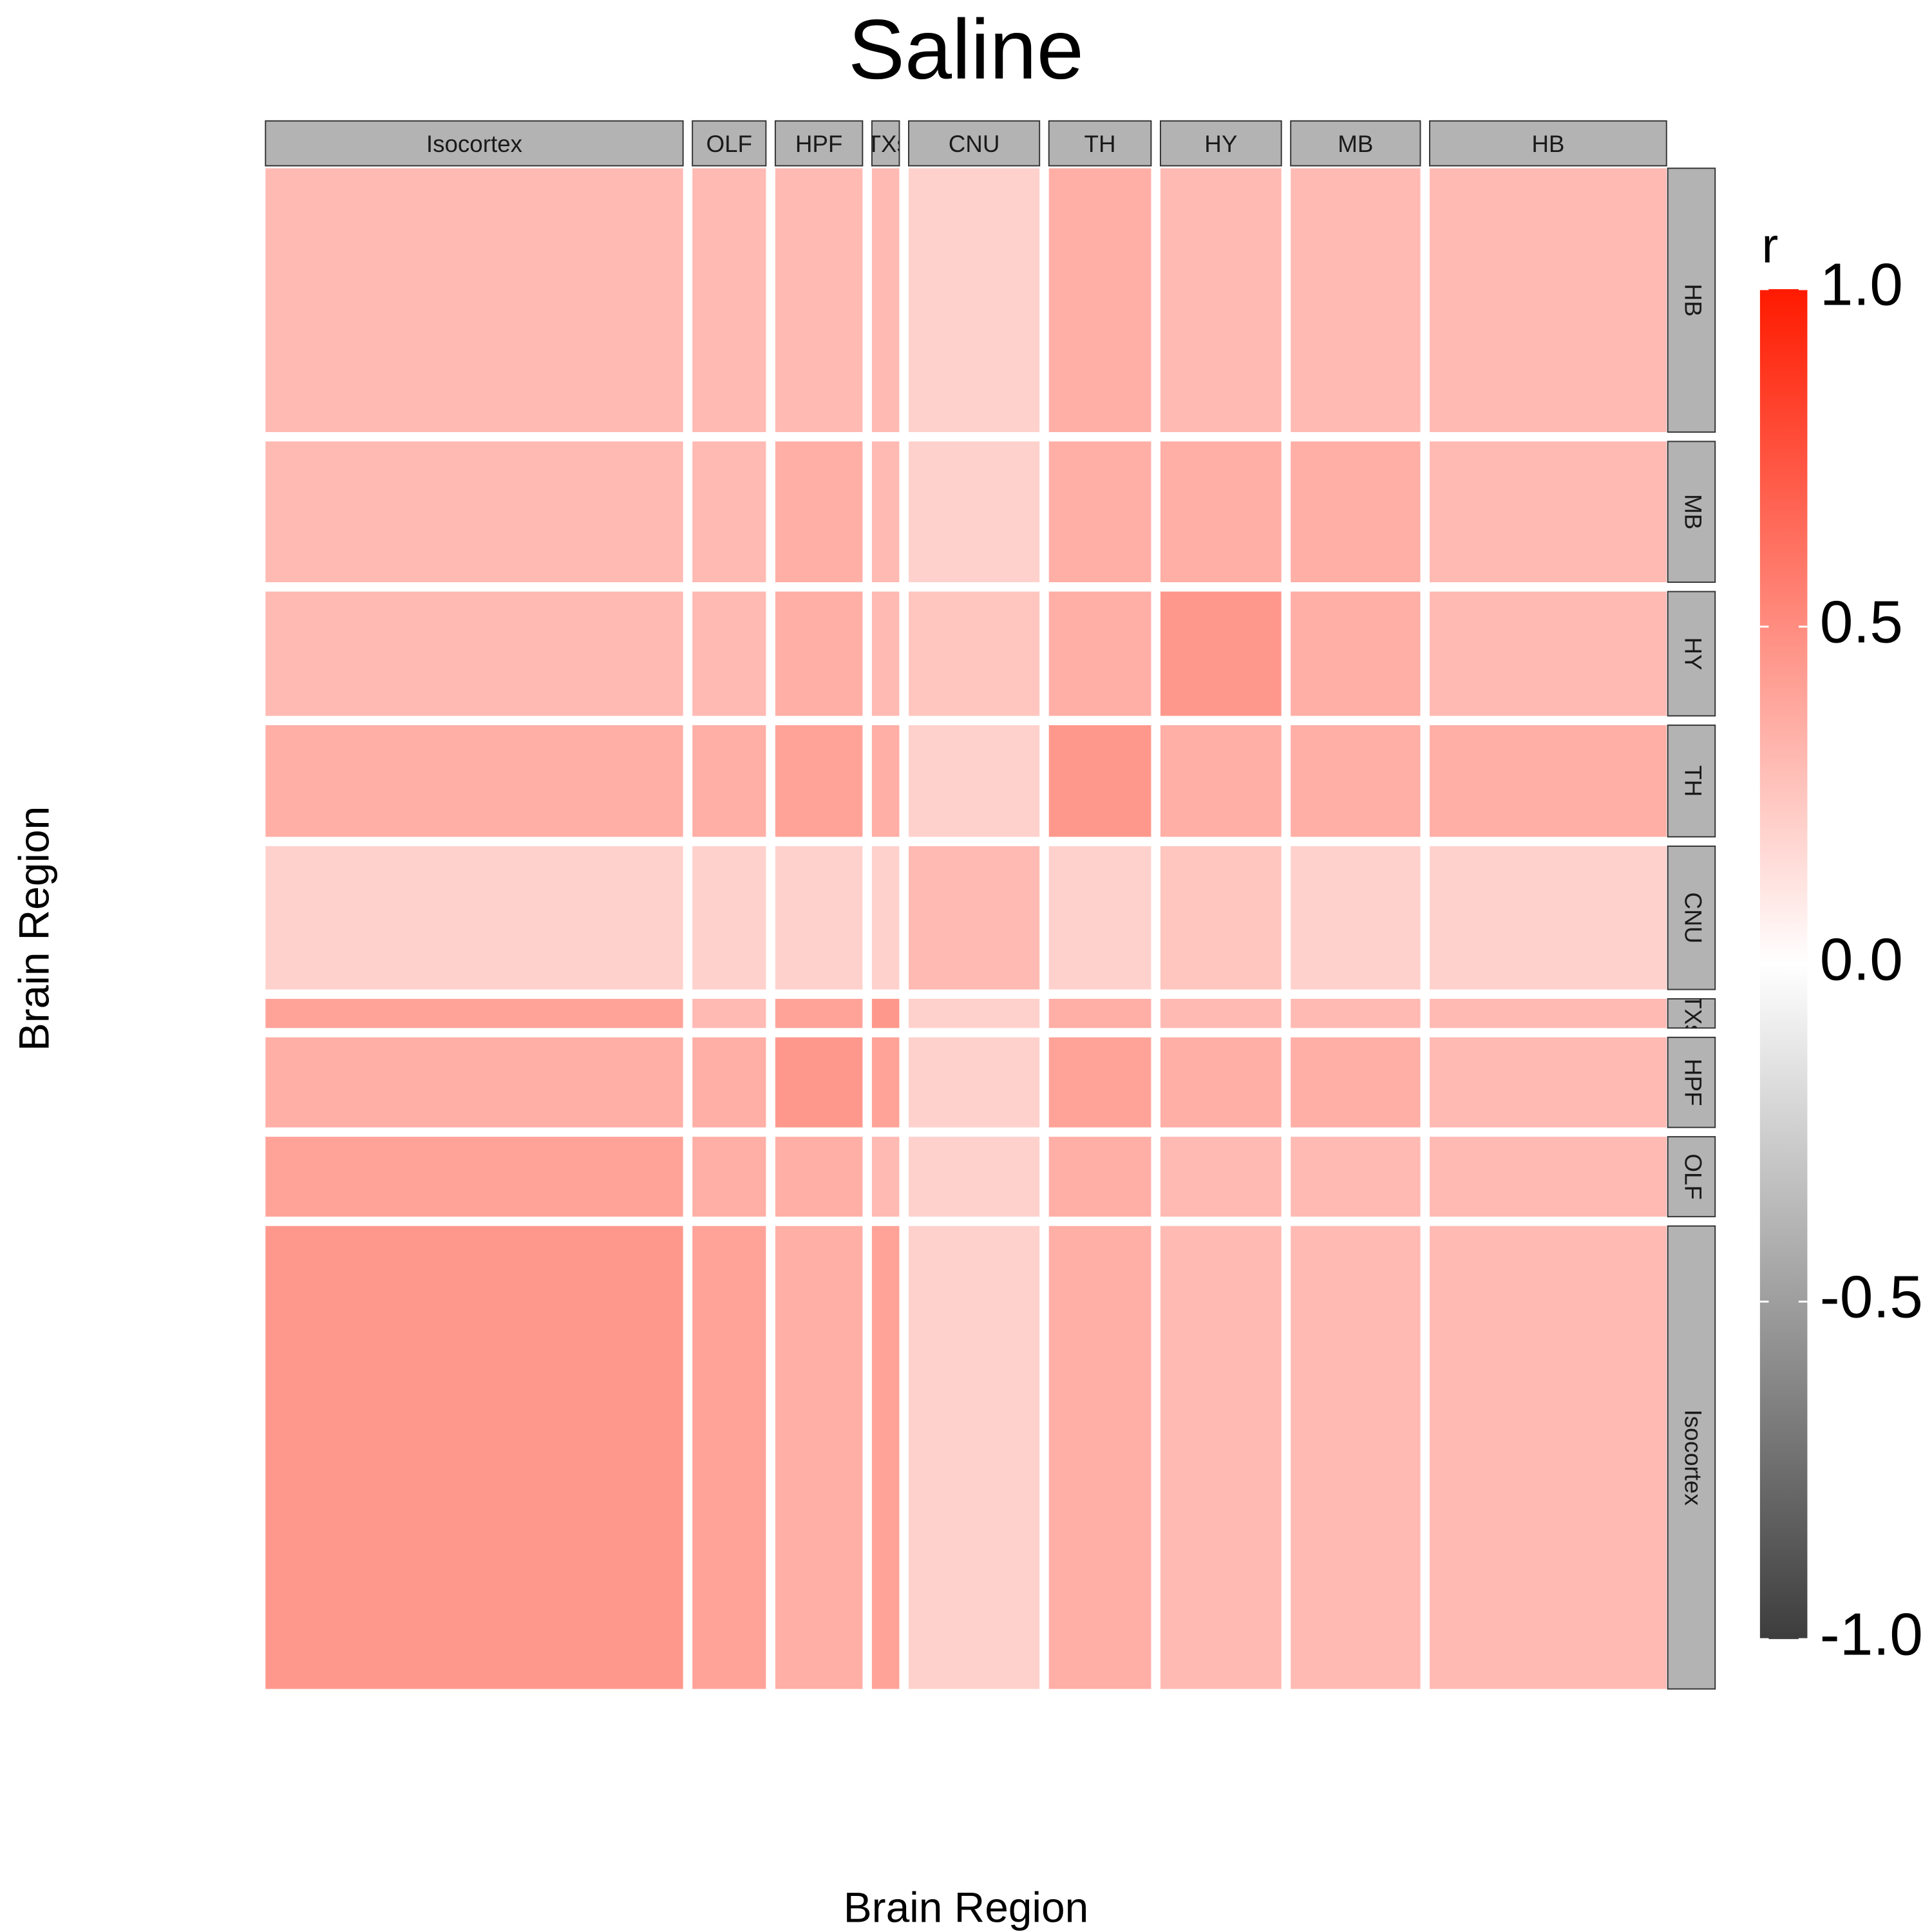 This screenshot has height=1932, width=1932. Describe the element at coordinates (1861, 959) in the screenshot. I see `colorbar-tick-label: 0.0` at that location.